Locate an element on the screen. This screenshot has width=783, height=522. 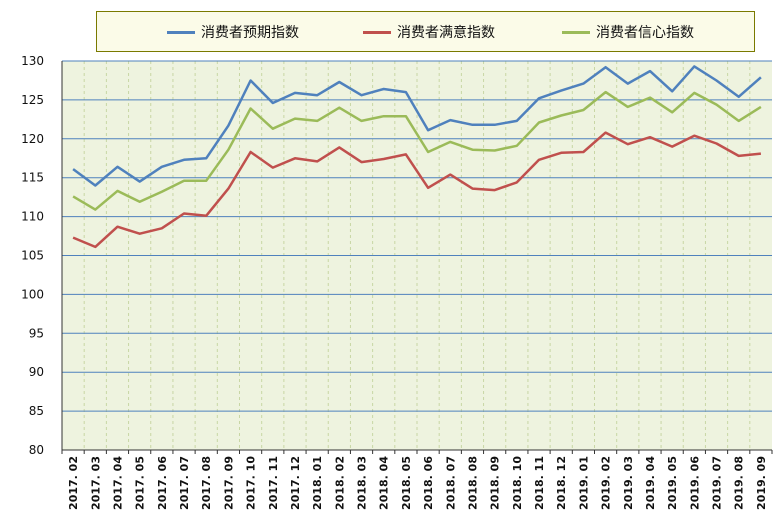
x-tick-label: 2019. 01 is located at coordinates (583, 483).